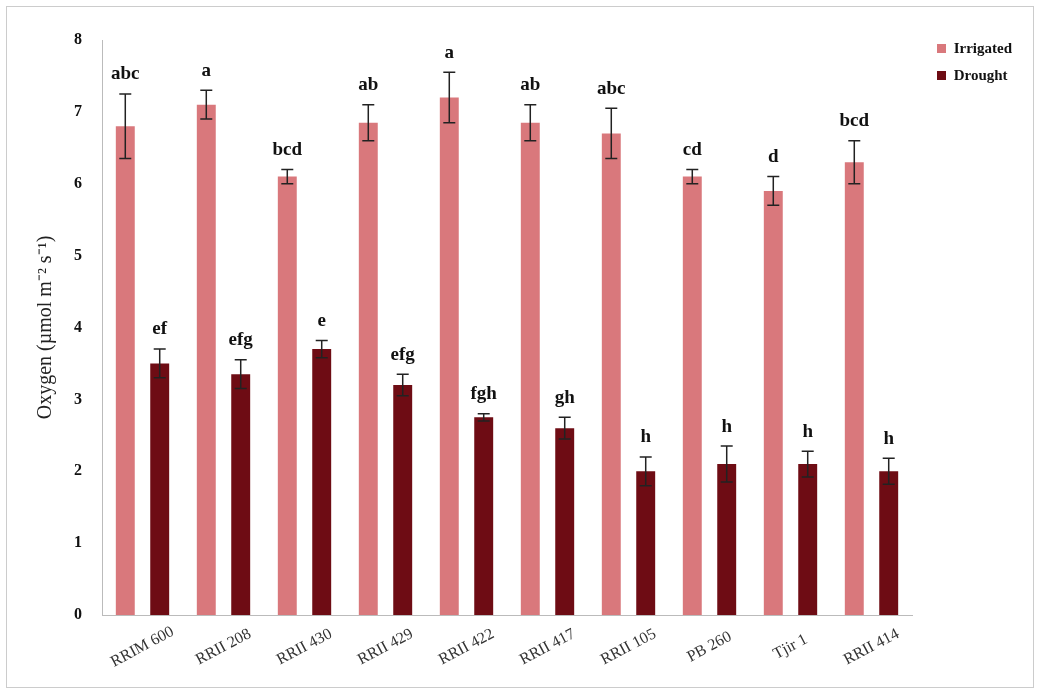 The image size is (1042, 695). Describe the element at coordinates (45, 327) in the screenshot. I see `y-axis-title: Oxygen (µmol m⁻² s⁻¹)` at that location.